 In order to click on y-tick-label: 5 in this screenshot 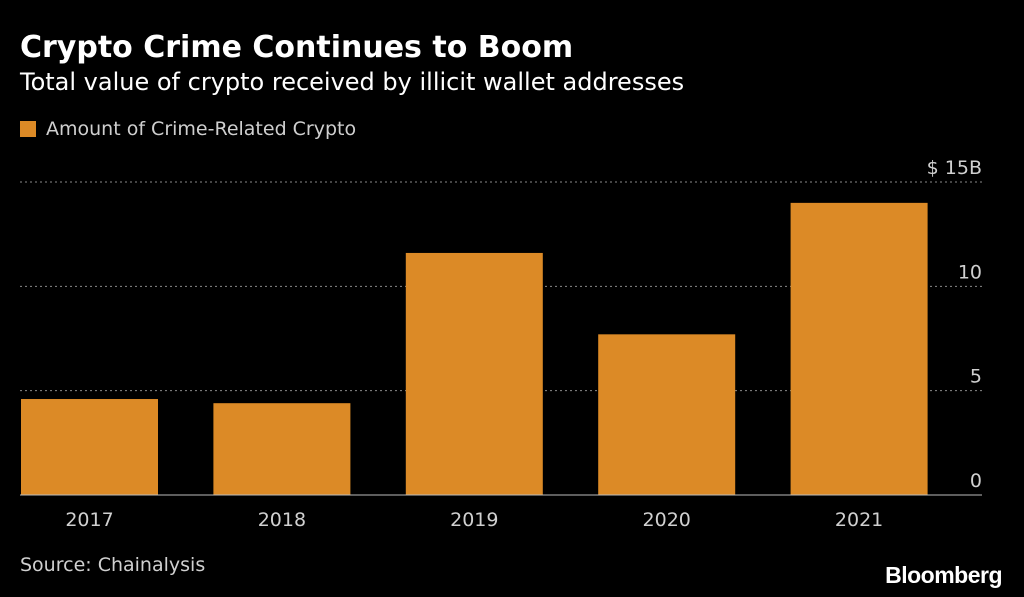, I will do `click(976, 377)`.